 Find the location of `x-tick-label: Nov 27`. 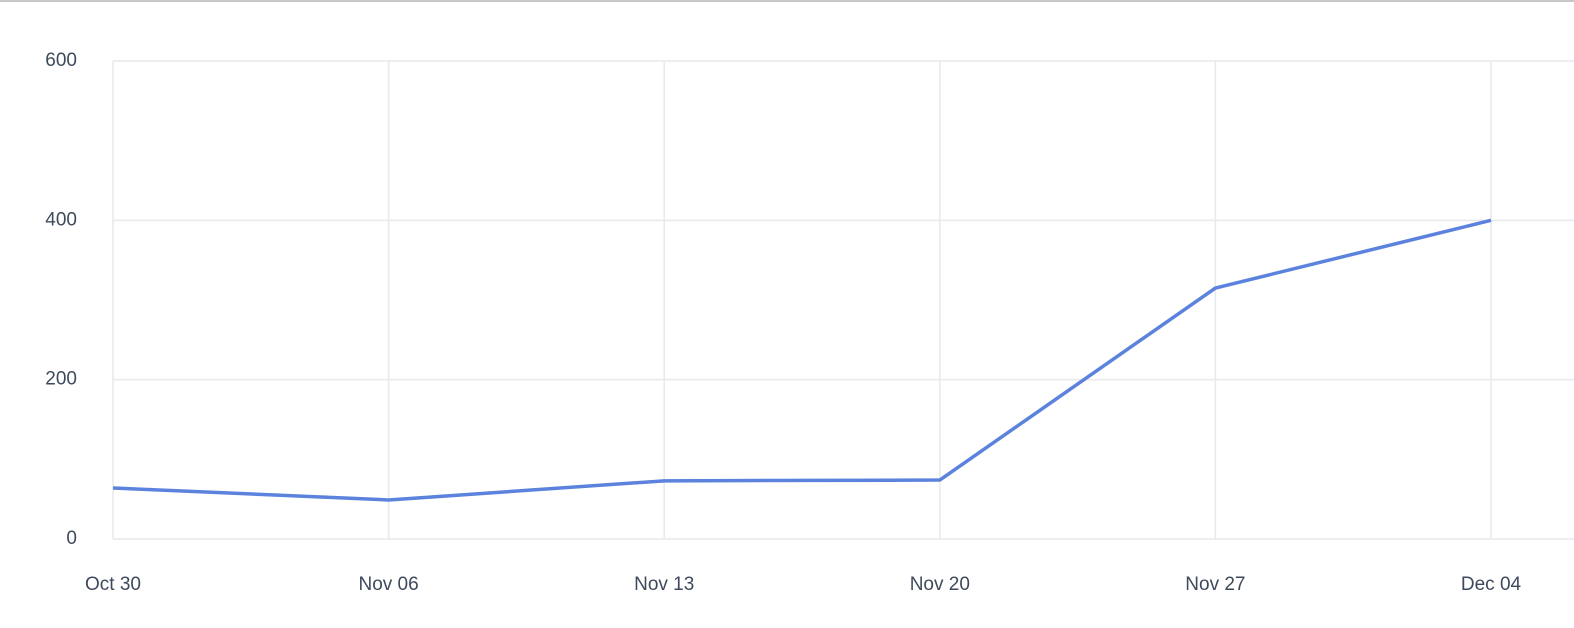

x-tick-label: Nov 27 is located at coordinates (1215, 584).